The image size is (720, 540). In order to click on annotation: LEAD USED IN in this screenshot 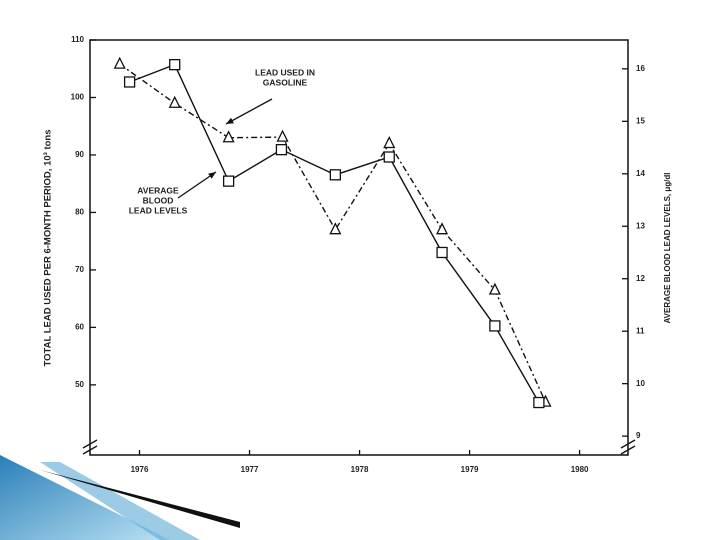, I will do `click(285, 72)`.